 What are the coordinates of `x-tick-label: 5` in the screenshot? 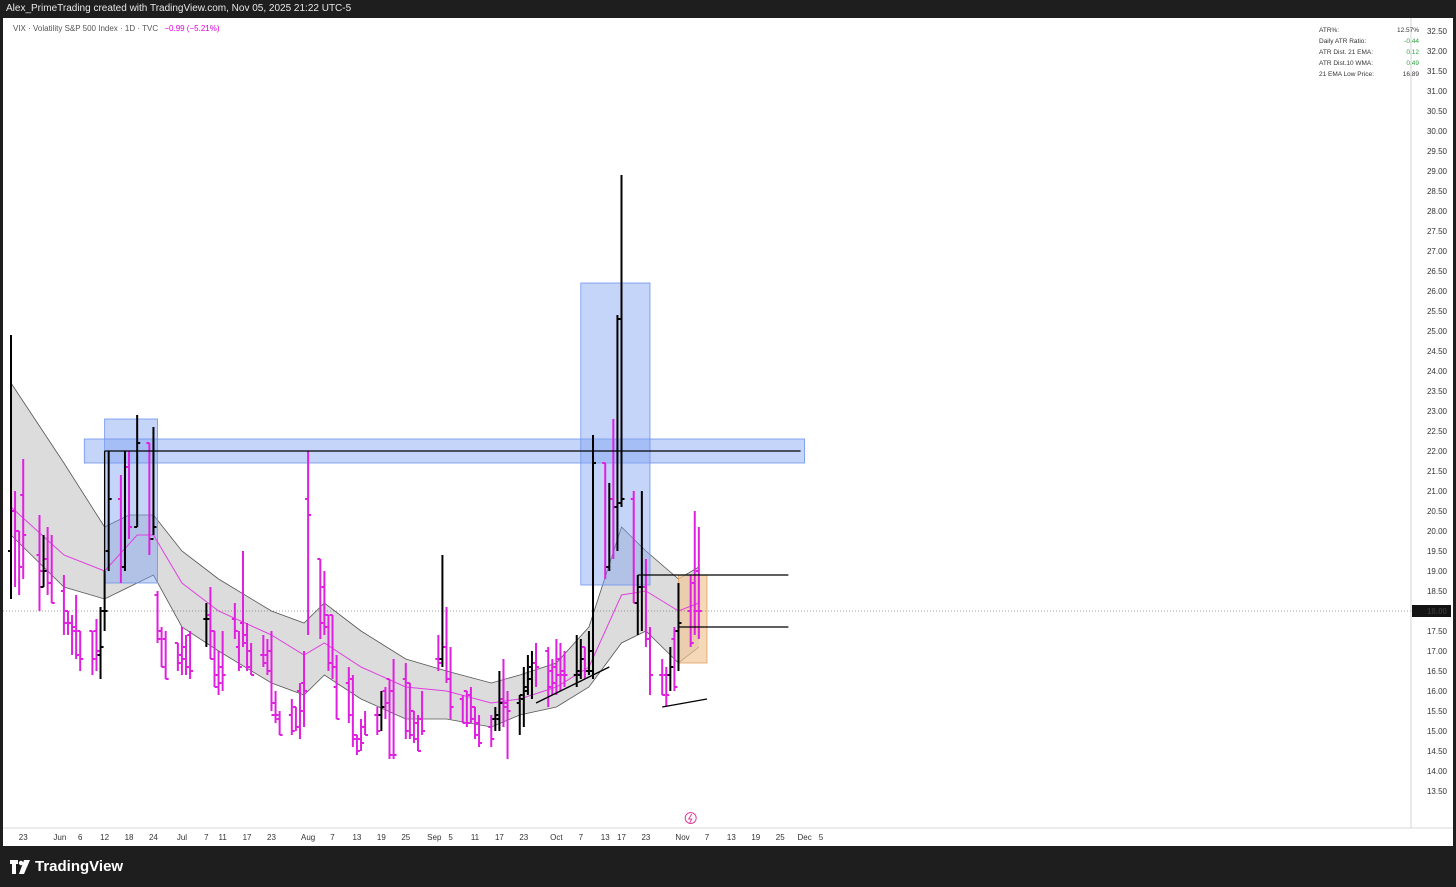 It's located at (450, 837).